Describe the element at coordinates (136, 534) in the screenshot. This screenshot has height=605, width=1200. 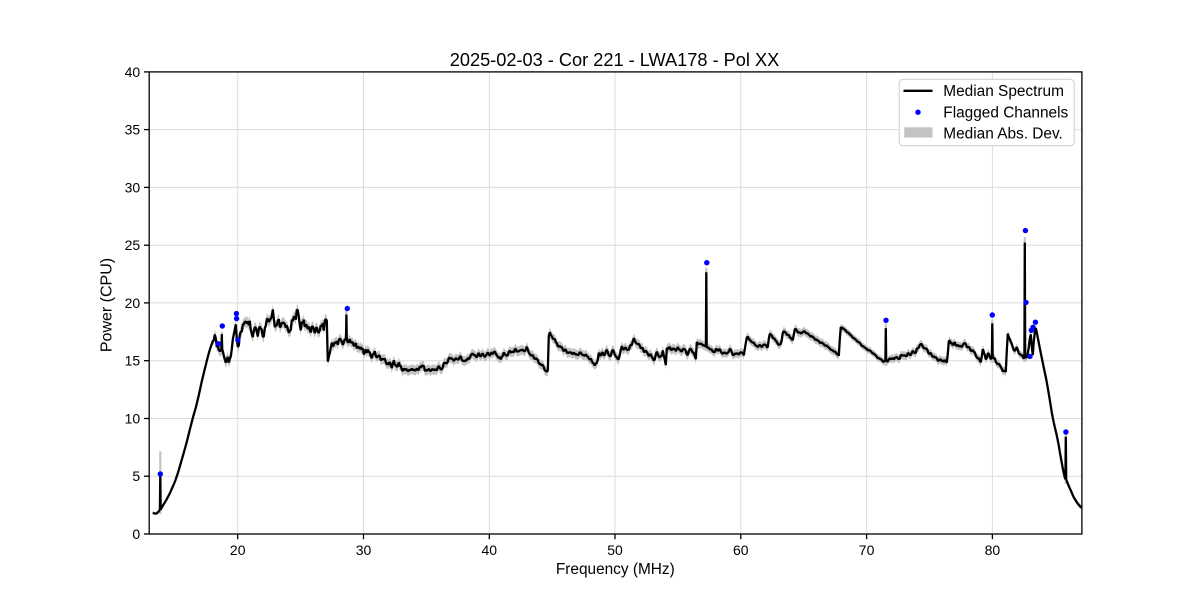
I see `svg-text: 0` at that location.